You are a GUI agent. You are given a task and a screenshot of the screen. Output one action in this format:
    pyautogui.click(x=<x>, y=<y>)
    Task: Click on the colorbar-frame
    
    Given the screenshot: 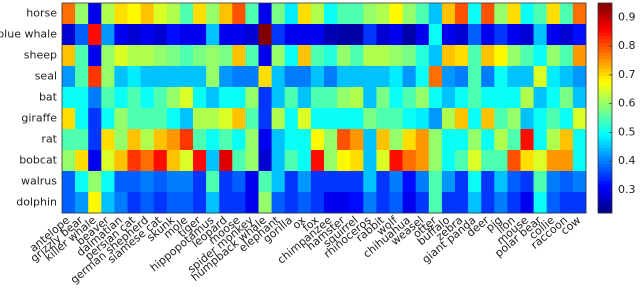 What is the action you would take?
    pyautogui.click(x=605, y=108)
    